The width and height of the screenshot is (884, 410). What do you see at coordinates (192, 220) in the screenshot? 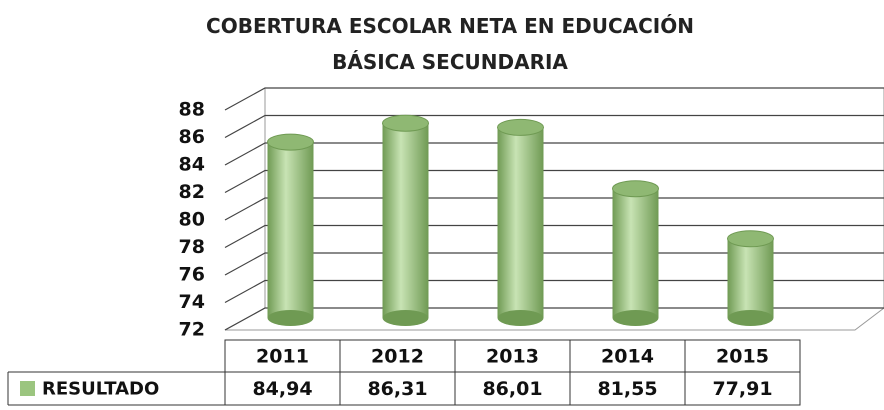
I see `y-tick-label: 80` at bounding box center [192, 220].